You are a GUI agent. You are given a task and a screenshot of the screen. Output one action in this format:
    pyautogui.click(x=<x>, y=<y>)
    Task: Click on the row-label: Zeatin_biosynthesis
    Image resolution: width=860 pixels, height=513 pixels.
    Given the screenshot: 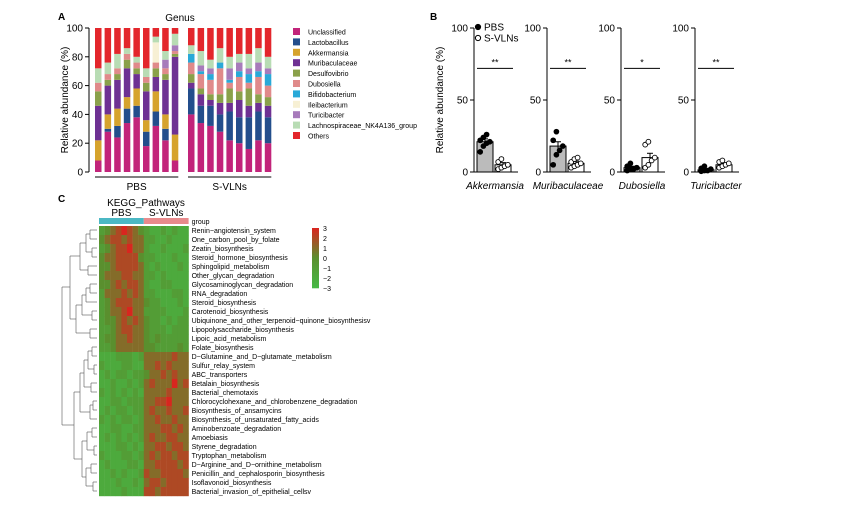 What is the action you would take?
    pyautogui.click(x=223, y=249)
    